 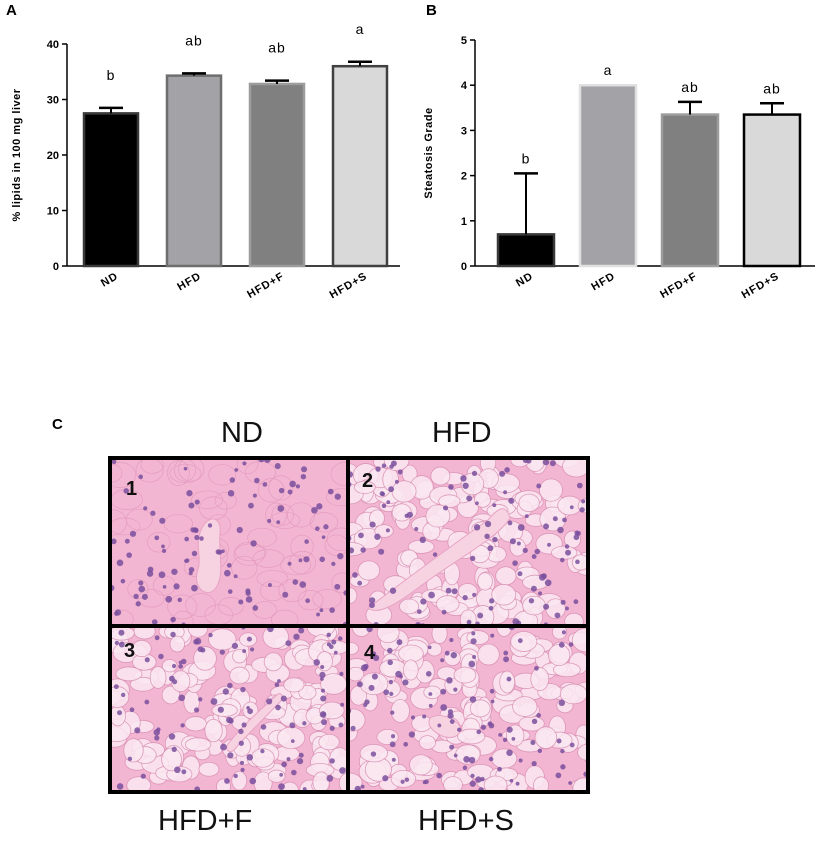 I want to click on bar-hfd-plus-f, so click(x=690, y=190).